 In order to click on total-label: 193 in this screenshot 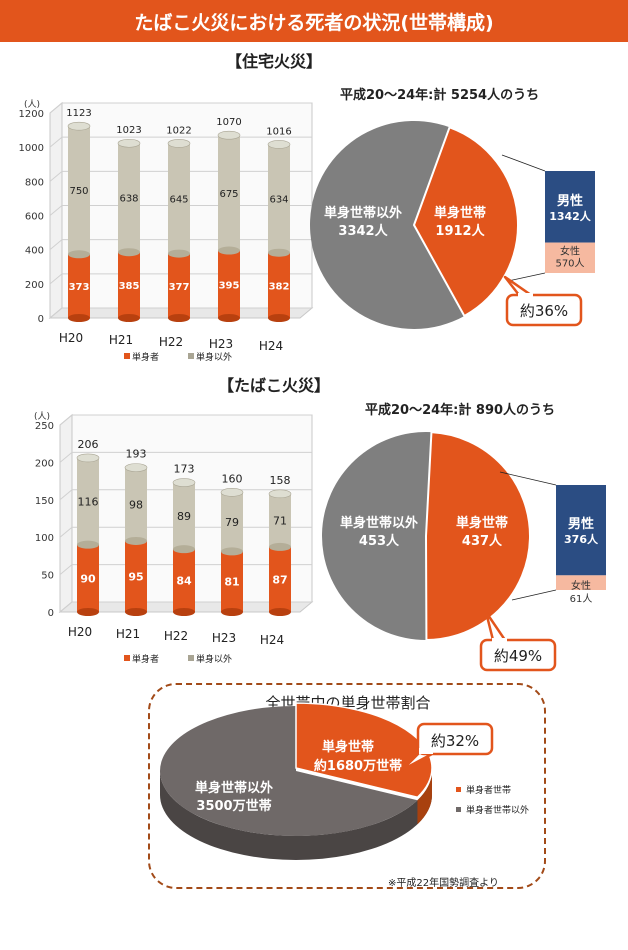, I will do `click(136, 454)`.